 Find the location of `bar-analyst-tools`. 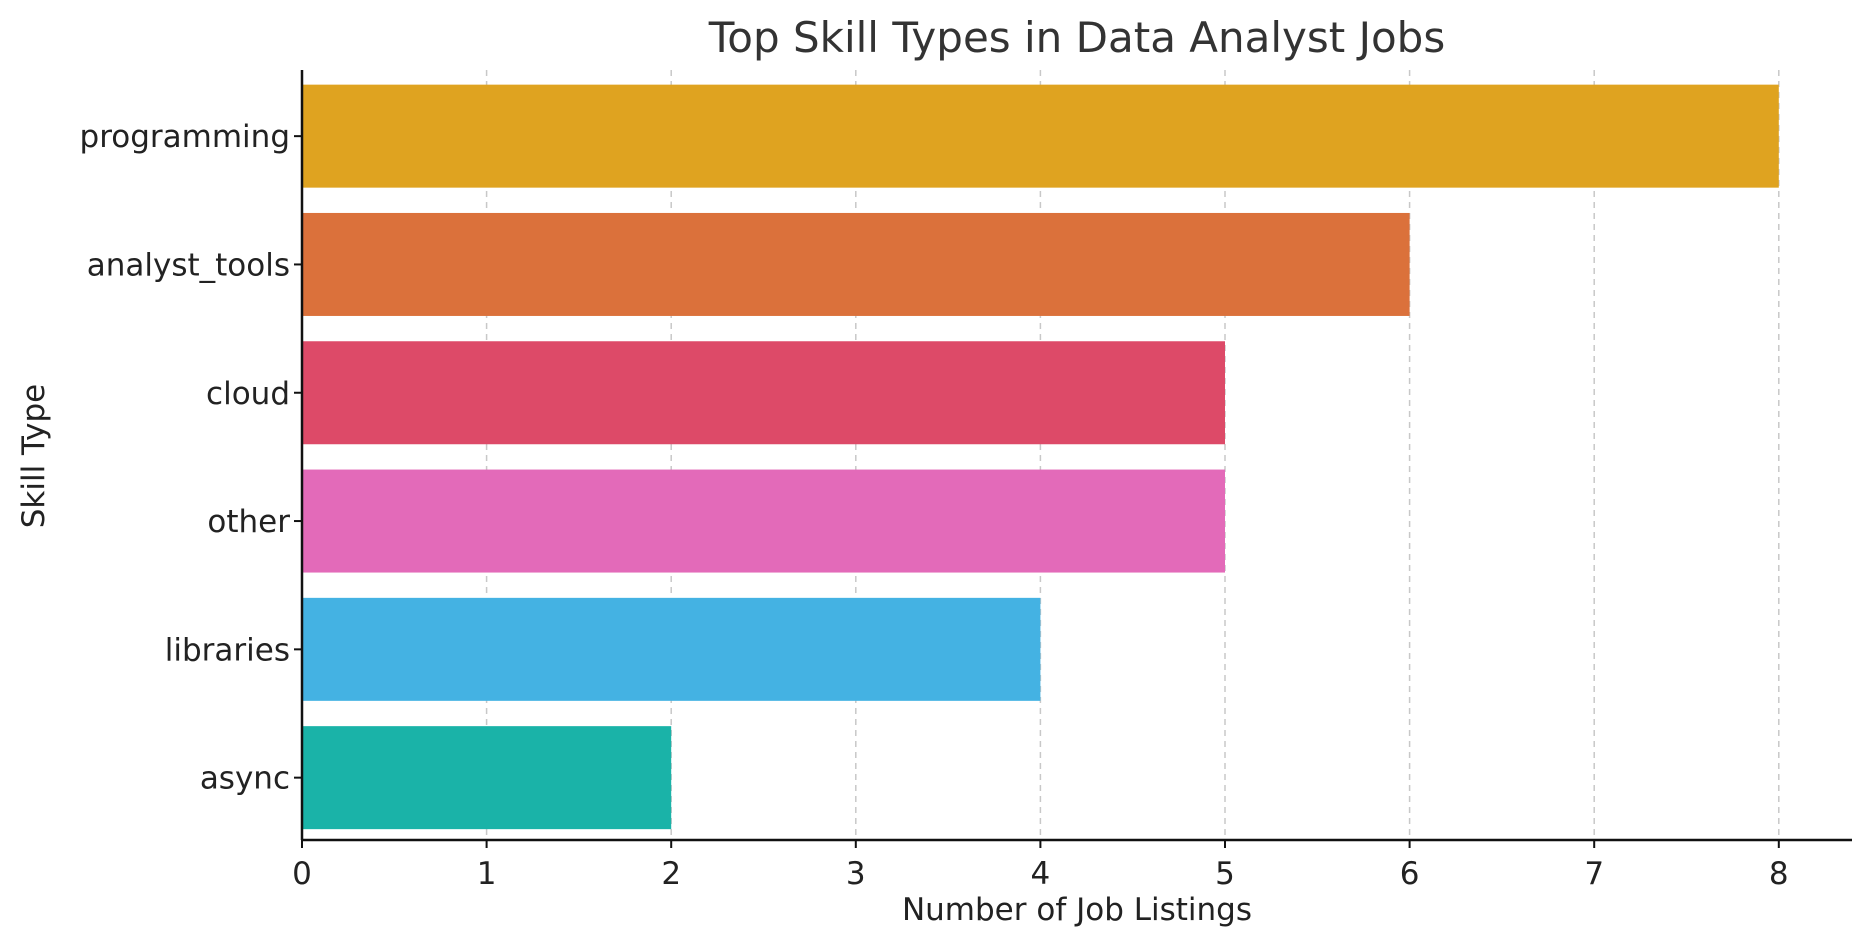

bar-analyst-tools is located at coordinates (856, 264).